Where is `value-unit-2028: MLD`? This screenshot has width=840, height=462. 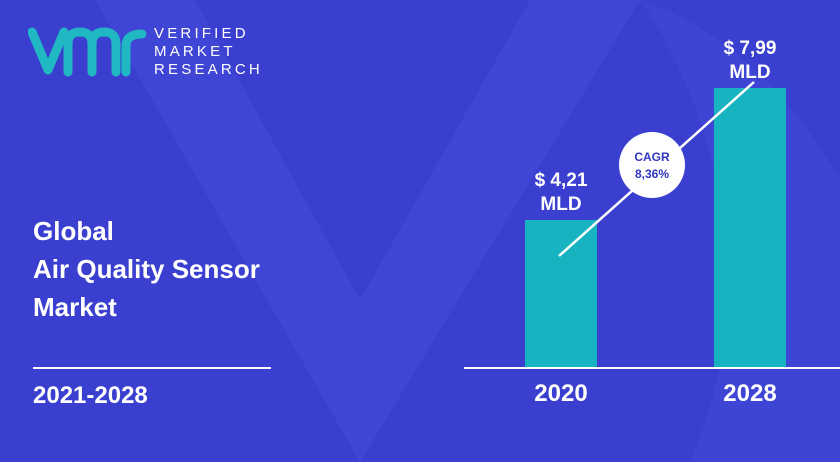 value-unit-2028: MLD is located at coordinates (749, 72).